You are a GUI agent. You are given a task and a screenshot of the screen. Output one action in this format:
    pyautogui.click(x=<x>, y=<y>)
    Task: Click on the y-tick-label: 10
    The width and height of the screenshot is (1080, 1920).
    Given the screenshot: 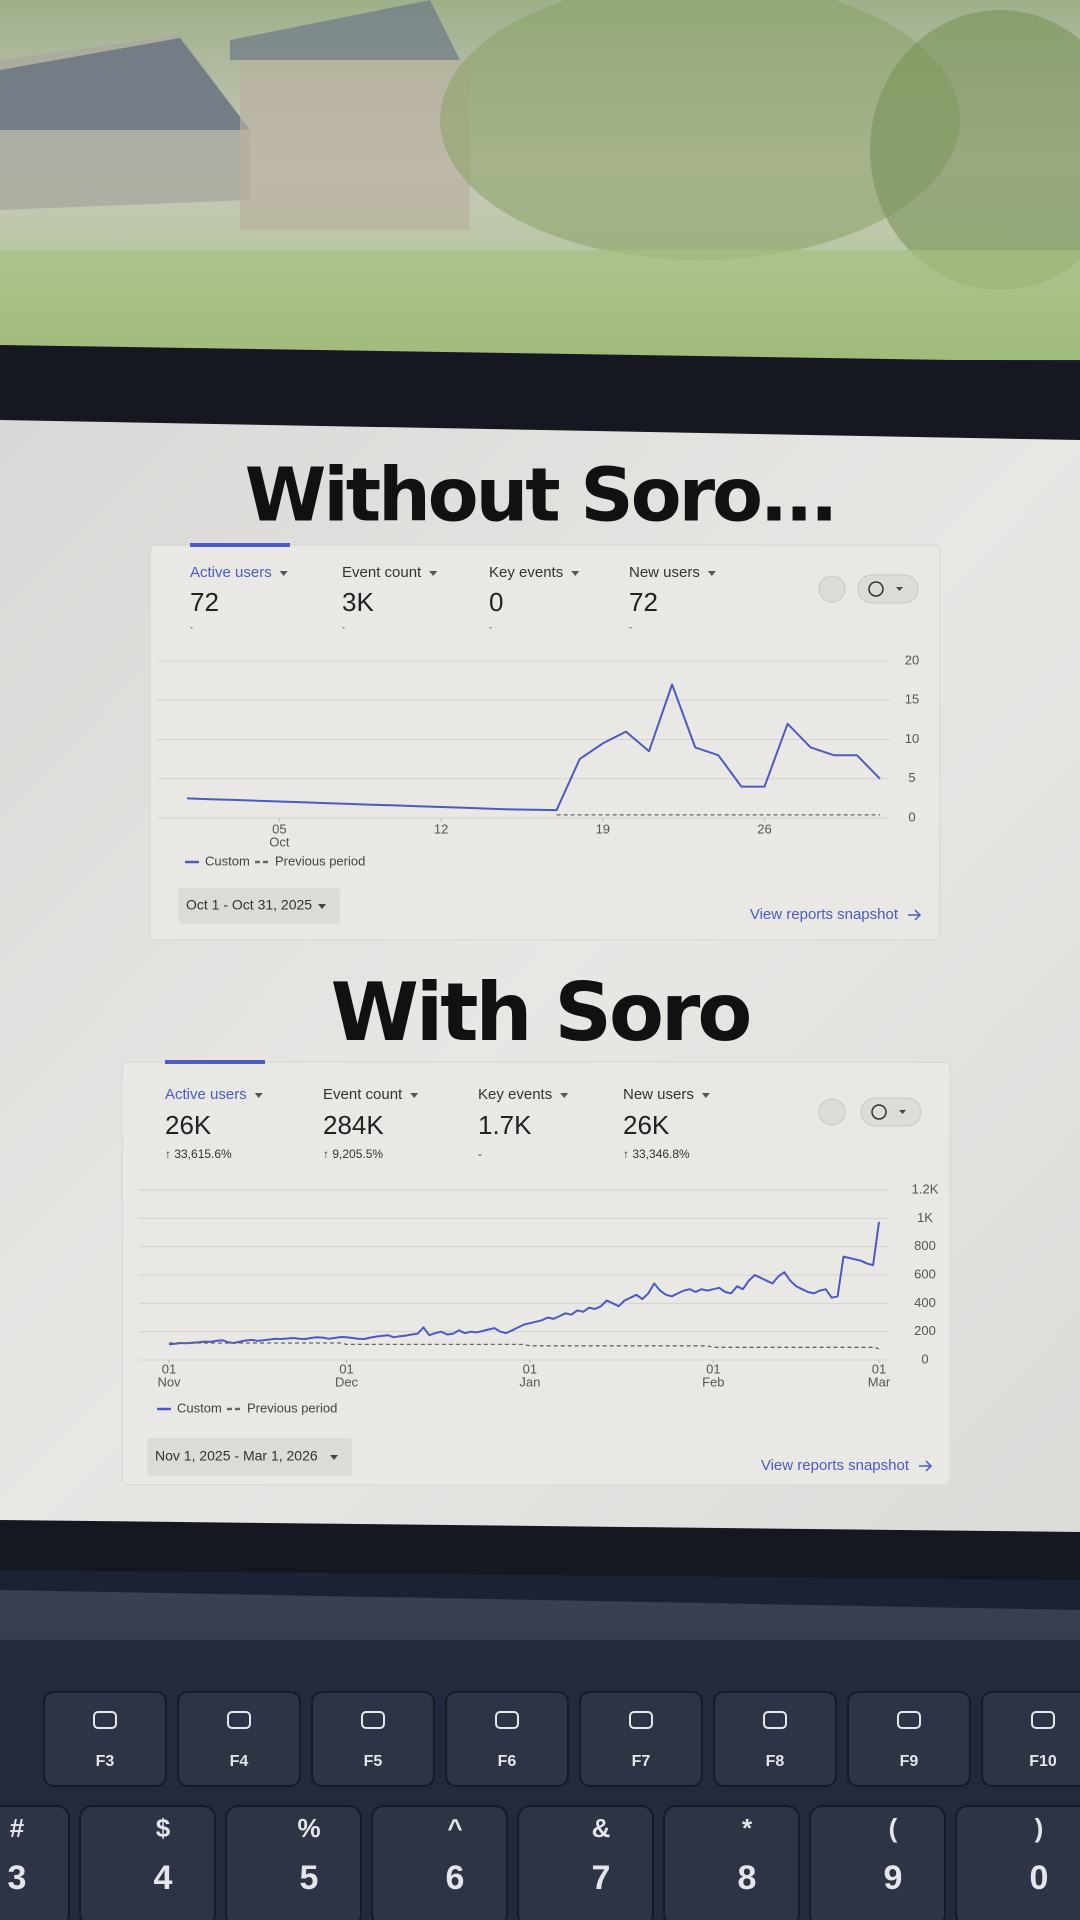 What is the action you would take?
    pyautogui.click(x=912, y=738)
    